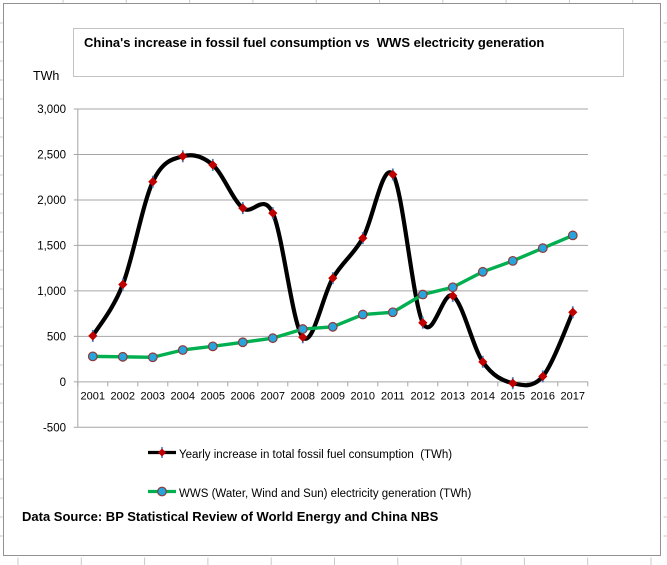 Image resolution: width=667 pixels, height=565 pixels. What do you see at coordinates (63, 383) in the screenshot?
I see `svg-text: 0` at bounding box center [63, 383].